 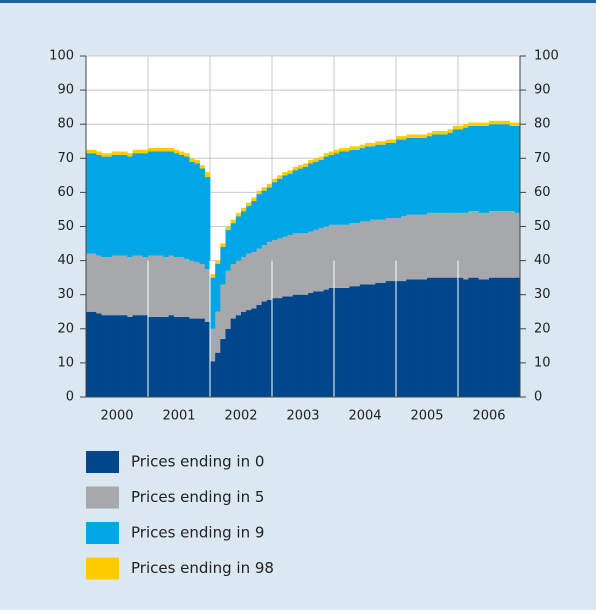 What do you see at coordinates (542, 362) in the screenshot?
I see `y2-tick-label: 10` at bounding box center [542, 362].